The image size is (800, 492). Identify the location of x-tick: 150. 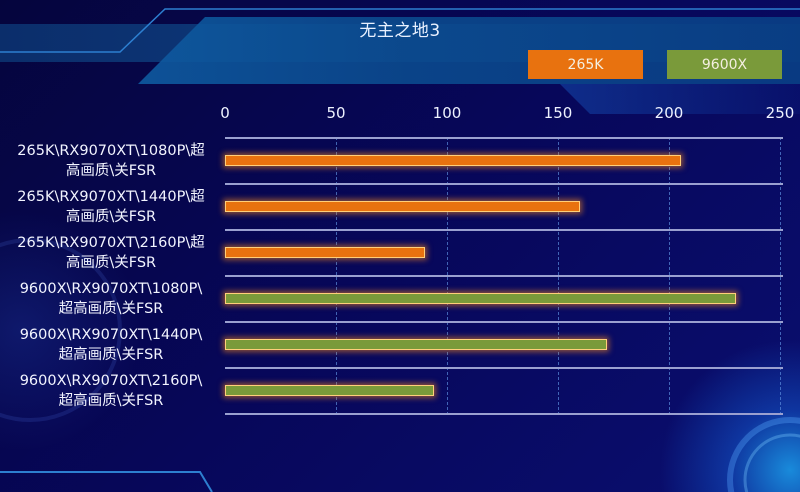
(558, 113).